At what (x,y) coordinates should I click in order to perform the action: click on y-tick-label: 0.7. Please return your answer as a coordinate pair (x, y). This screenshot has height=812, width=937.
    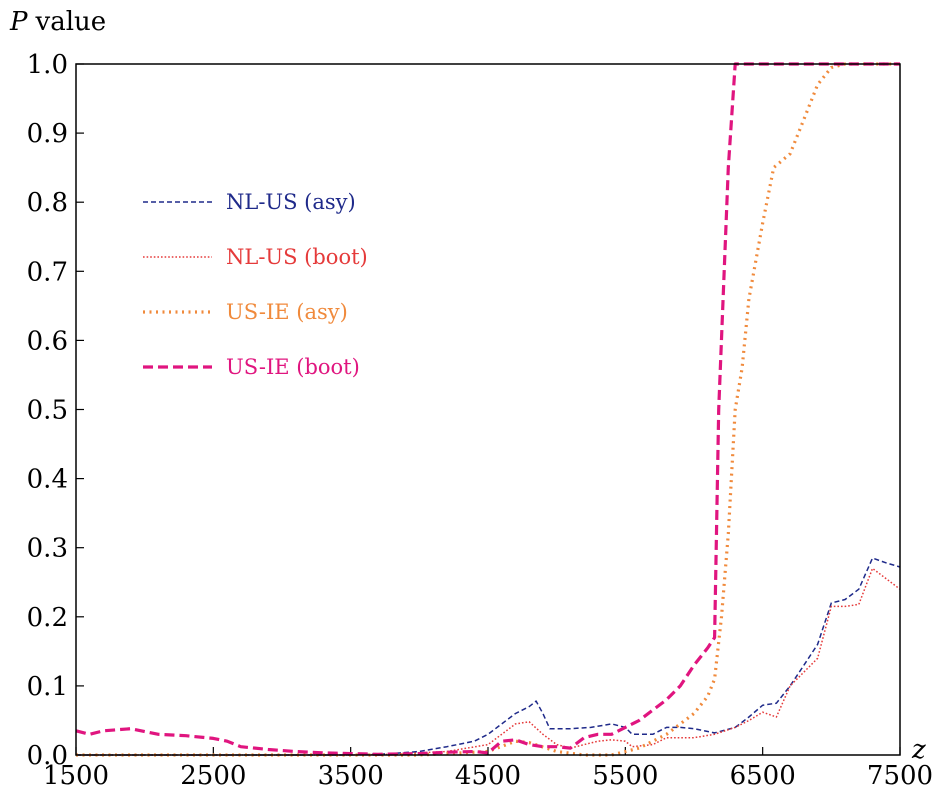
    Looking at the image, I should click on (47, 272).